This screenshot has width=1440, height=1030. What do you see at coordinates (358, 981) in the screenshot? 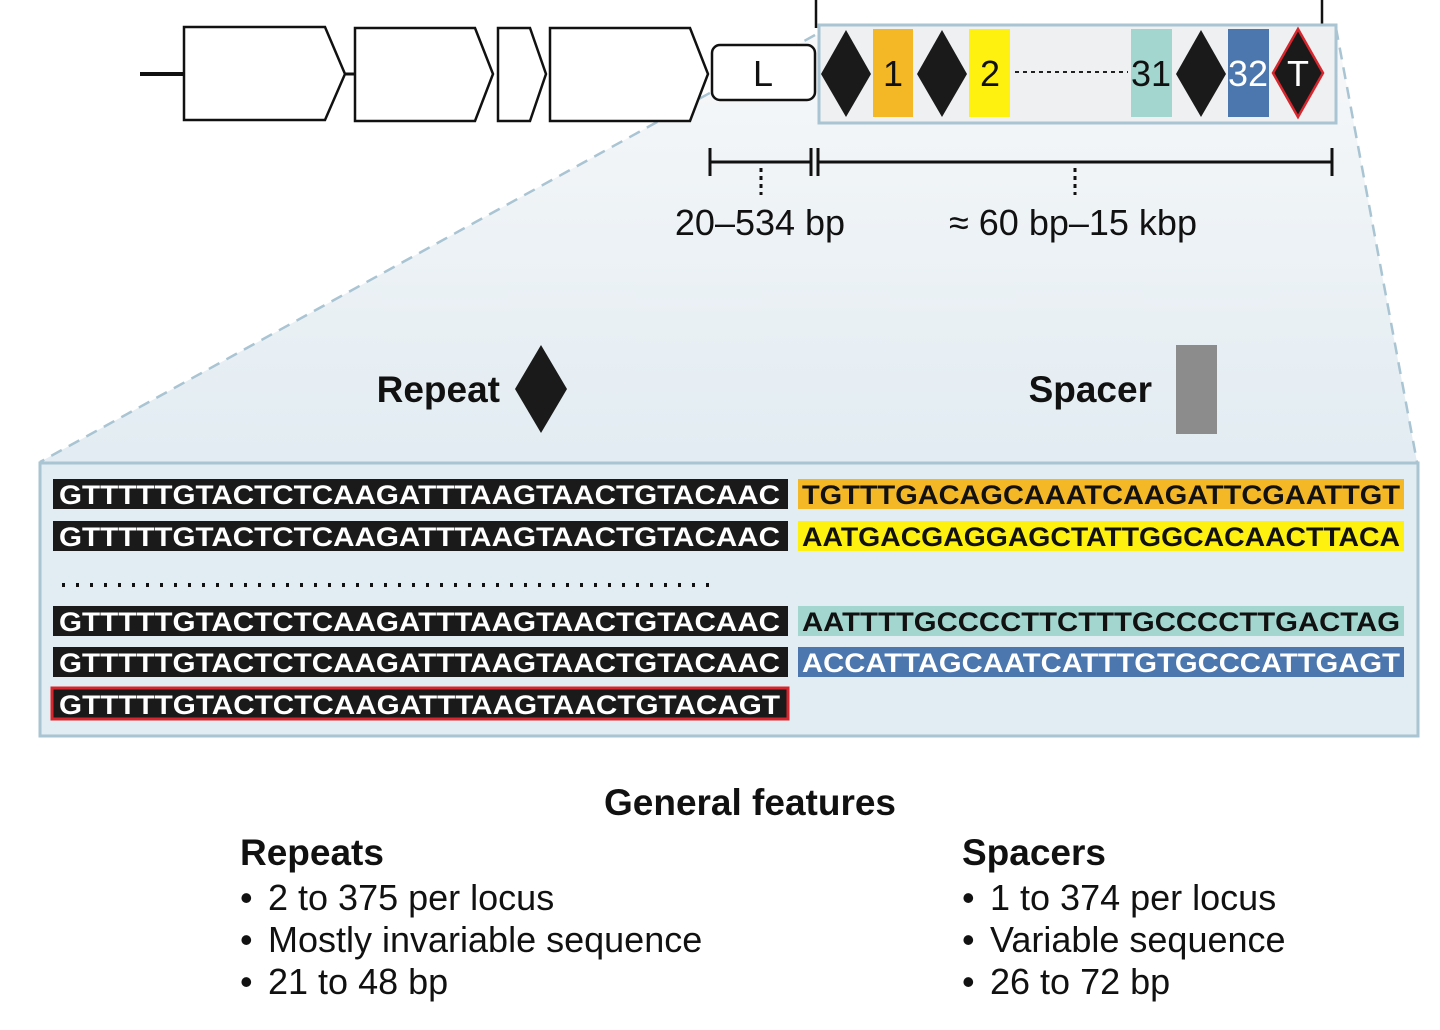
I see `repeats-feature-item: 21 to 48 bp` at bounding box center [358, 981].